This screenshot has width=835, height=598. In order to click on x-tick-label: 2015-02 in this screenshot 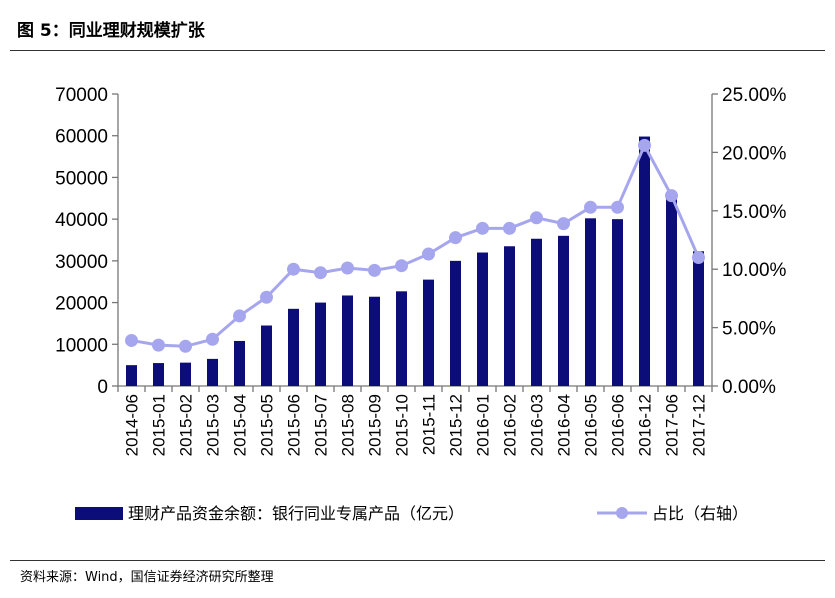, I will do `click(186, 425)`.